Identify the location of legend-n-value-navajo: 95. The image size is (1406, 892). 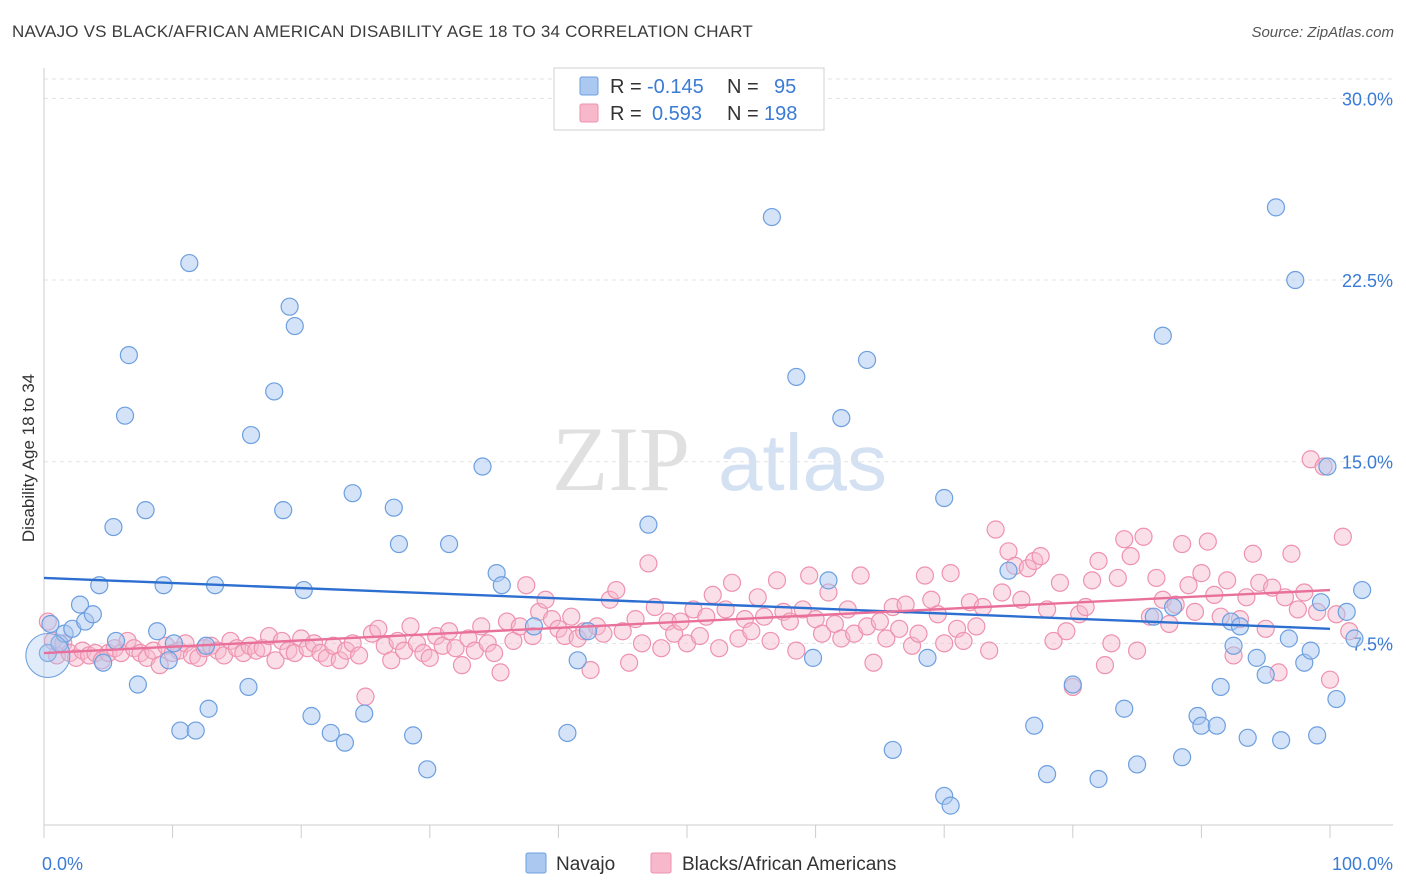
(785, 87).